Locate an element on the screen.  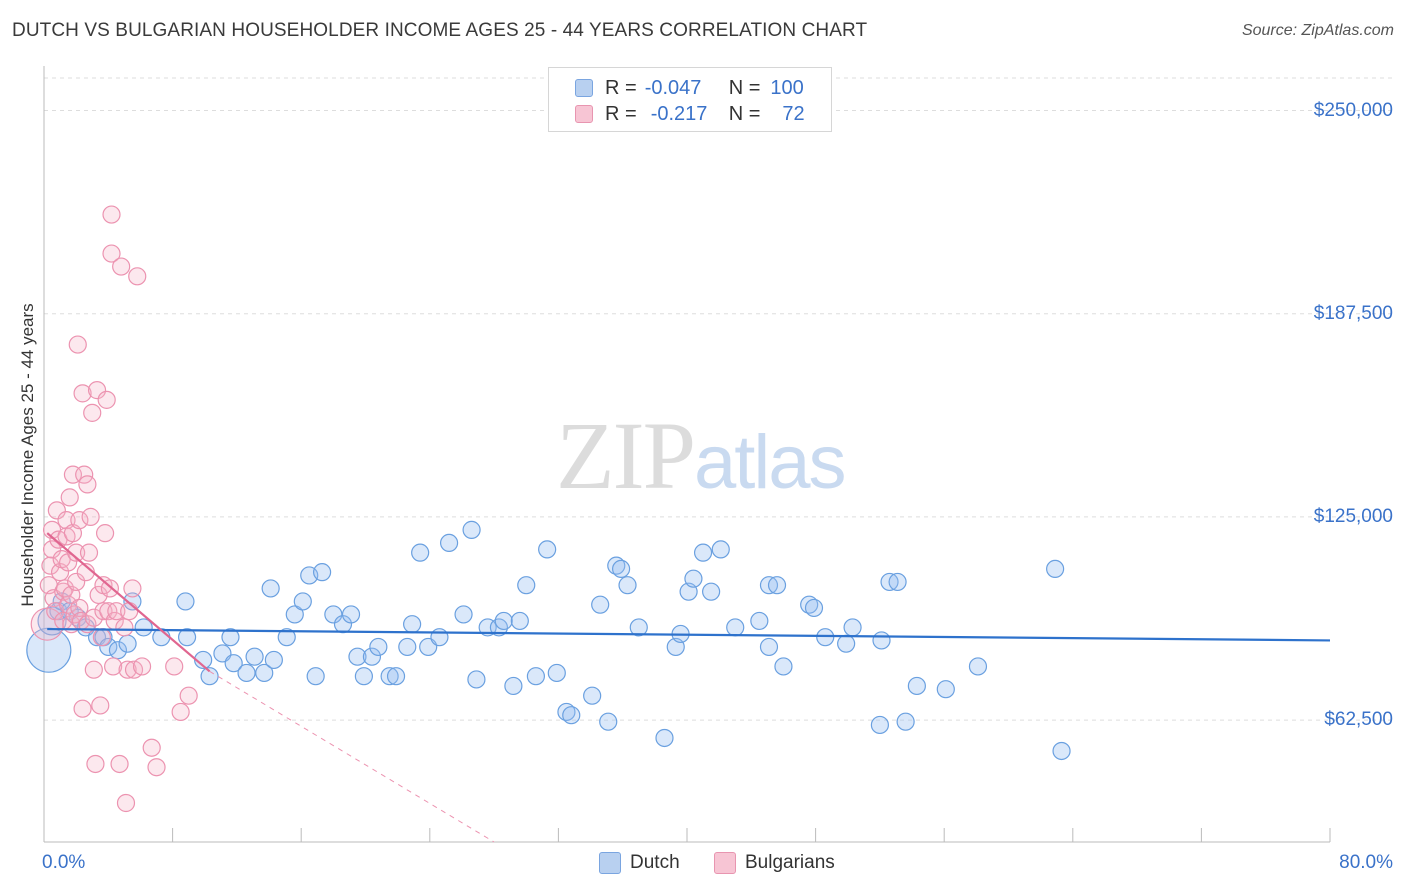
legend-n-value-dutch: 100 is located at coordinates (787, 87).